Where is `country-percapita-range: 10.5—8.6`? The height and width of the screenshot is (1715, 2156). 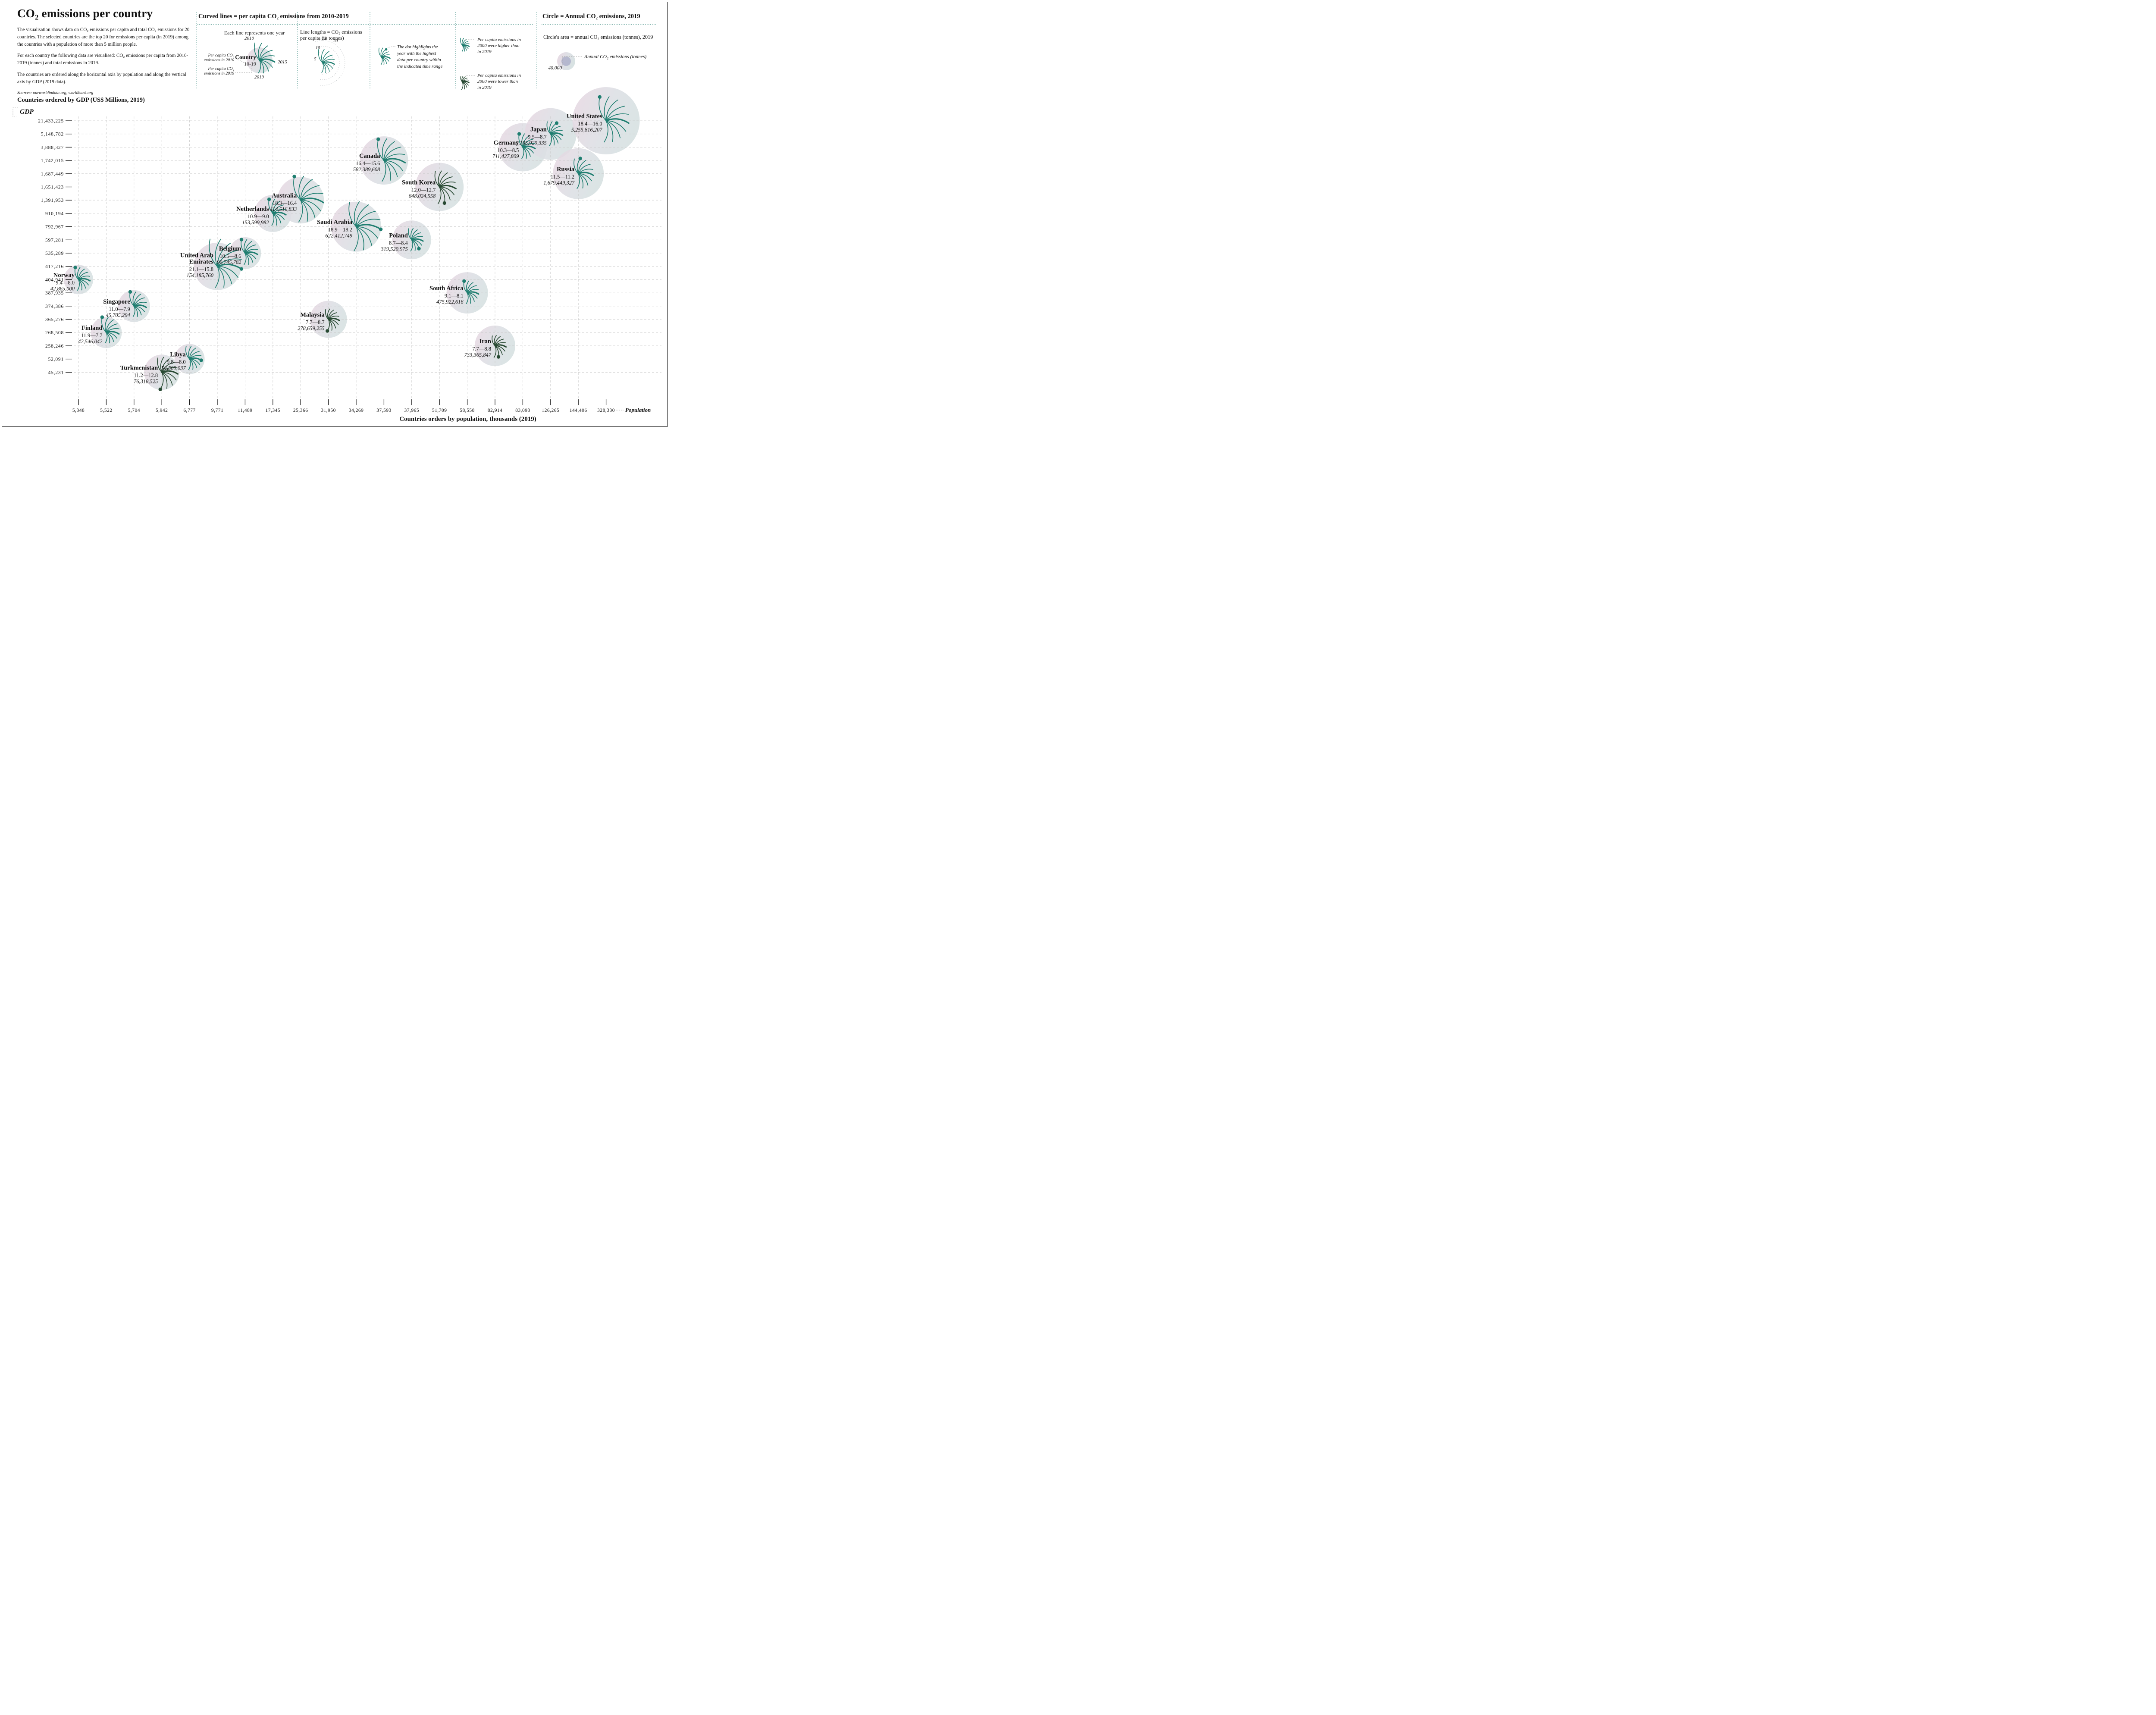 country-percapita-range: 10.5—8.6 is located at coordinates (230, 256).